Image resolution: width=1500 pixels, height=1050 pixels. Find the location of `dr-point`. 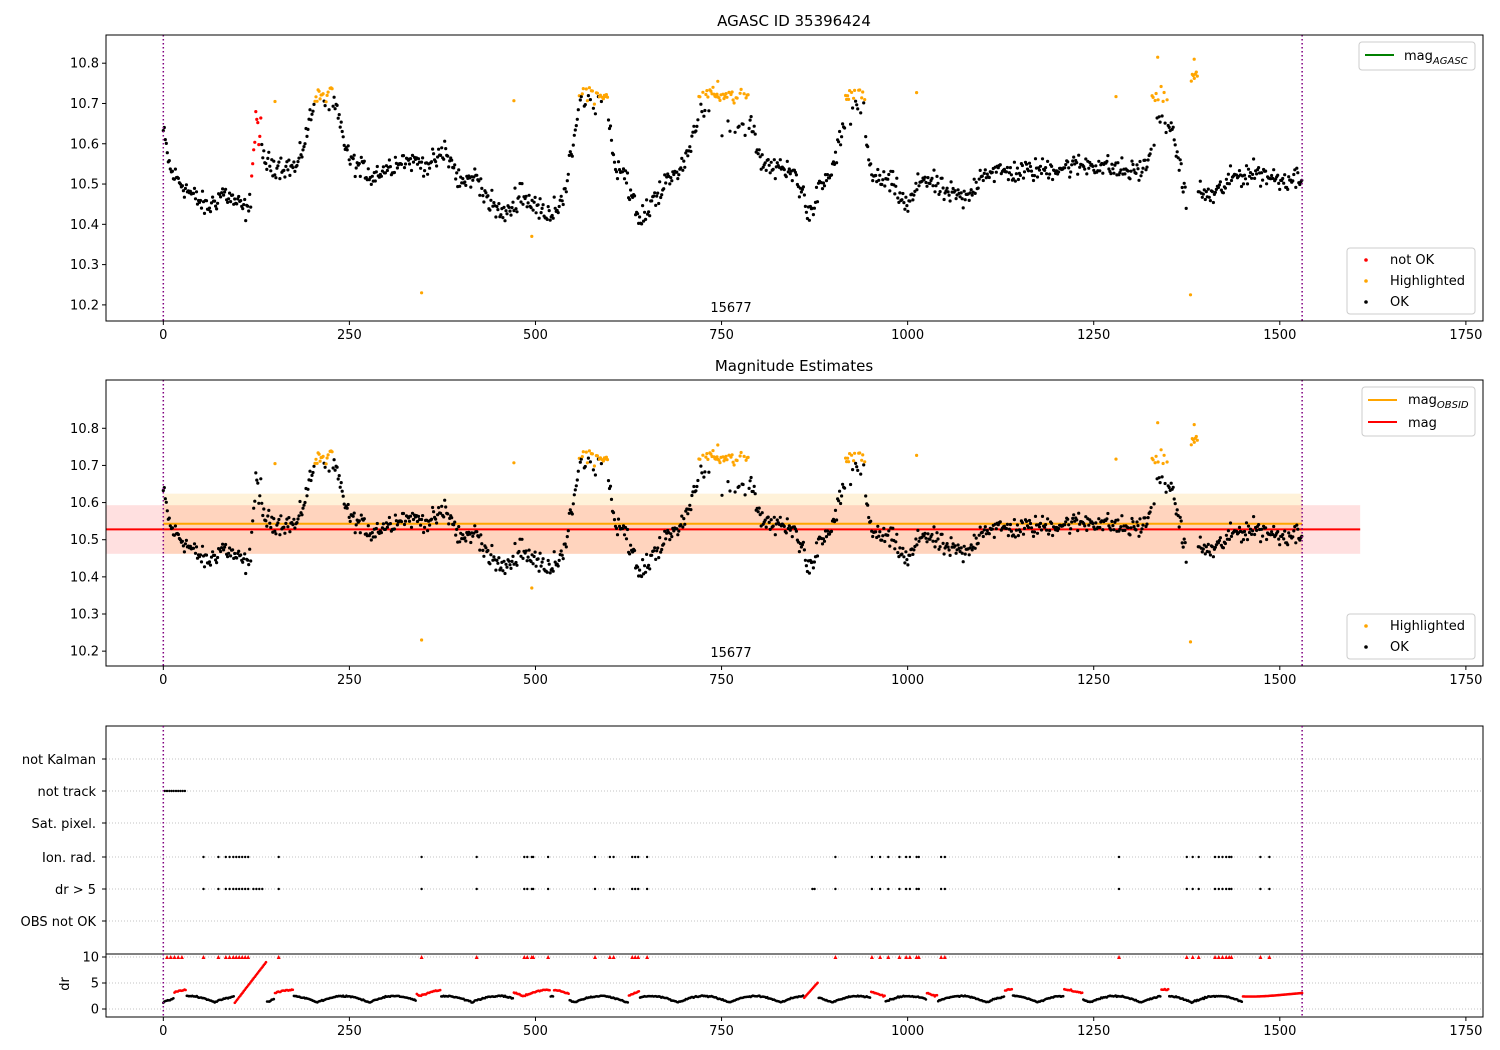

dr-point is located at coordinates (803, 995).